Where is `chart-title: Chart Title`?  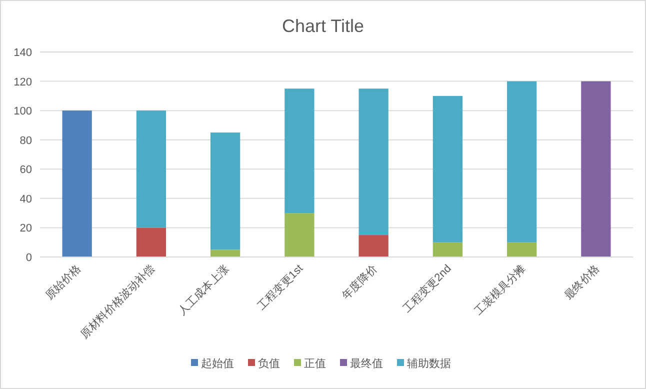
chart-title: Chart Title is located at coordinates (323, 26).